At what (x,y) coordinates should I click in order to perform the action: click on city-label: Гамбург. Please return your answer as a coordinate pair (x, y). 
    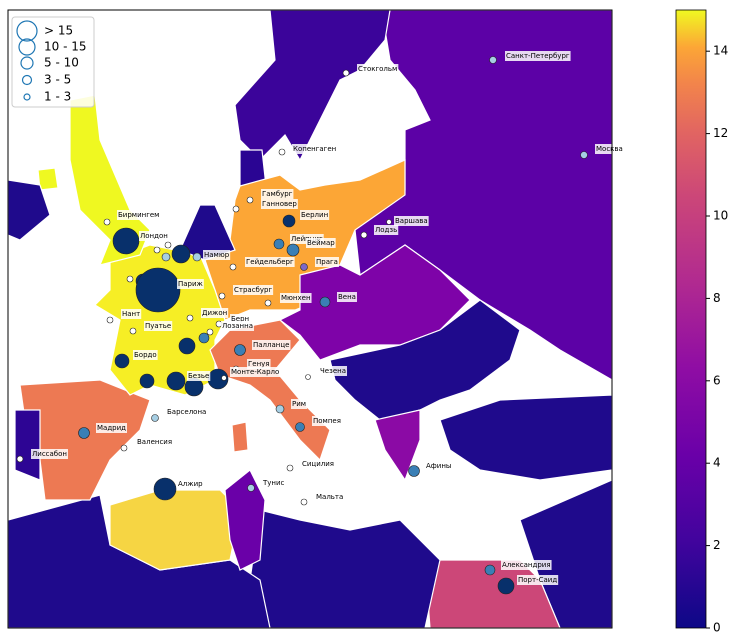
    Looking at the image, I should click on (277, 194).